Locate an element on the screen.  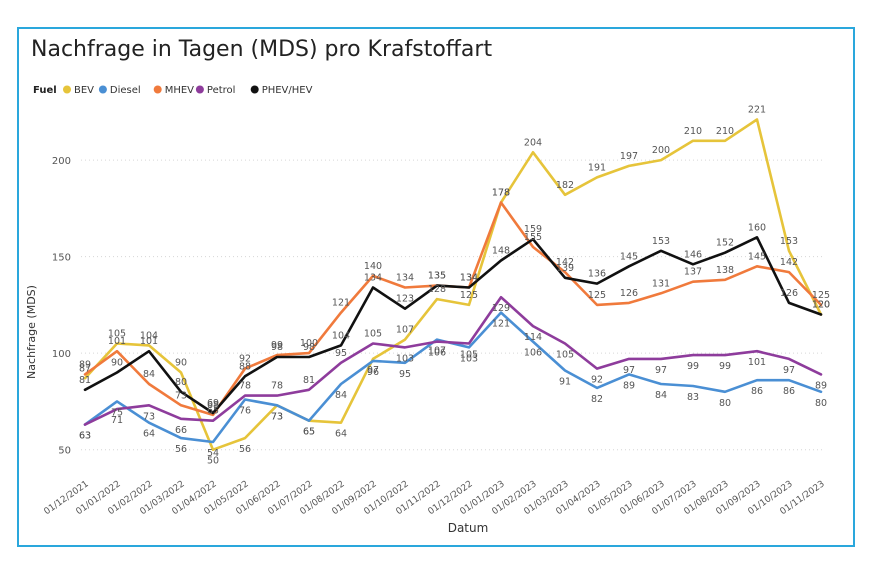
data-label: 98 is located at coordinates (277, 347).